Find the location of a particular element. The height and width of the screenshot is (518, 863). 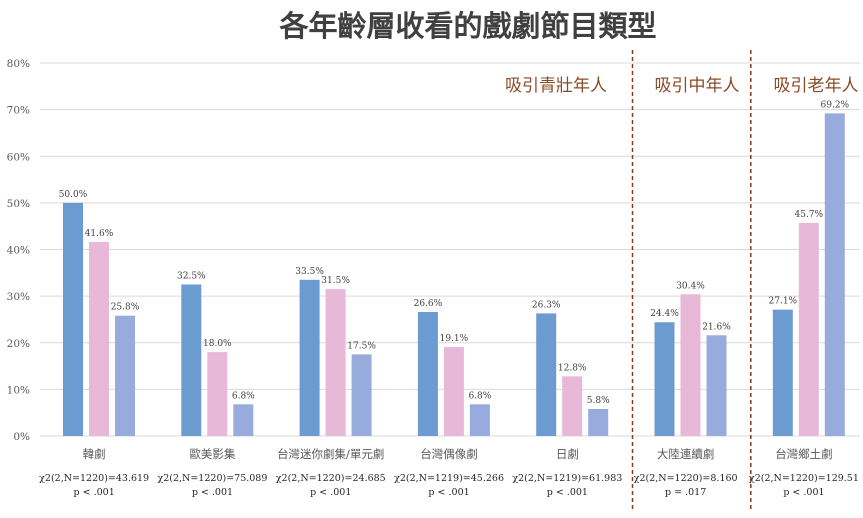

data-label: 25.8% is located at coordinates (125, 308).